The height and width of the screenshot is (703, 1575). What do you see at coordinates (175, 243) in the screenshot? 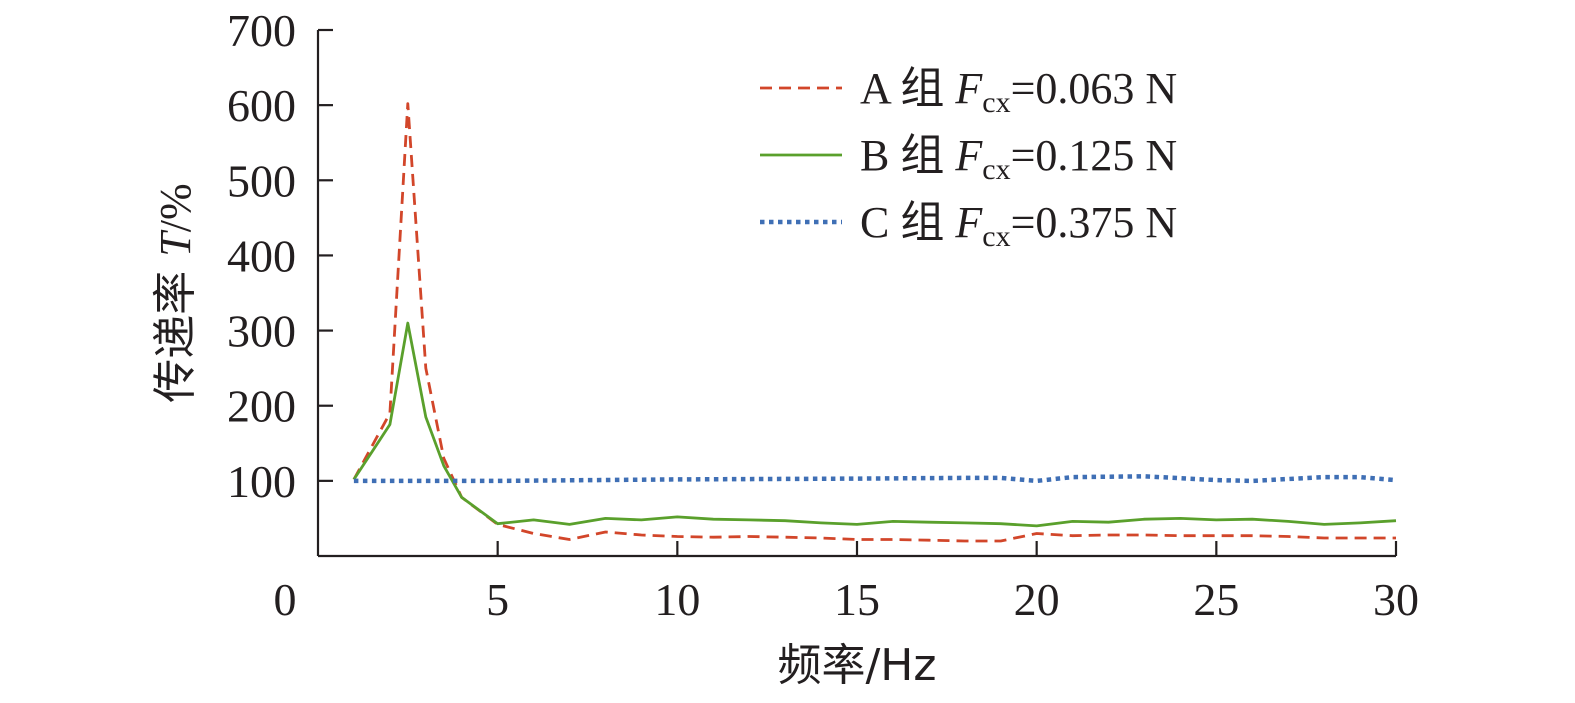
I see `y-axis-title-variable: T` at bounding box center [175, 243].